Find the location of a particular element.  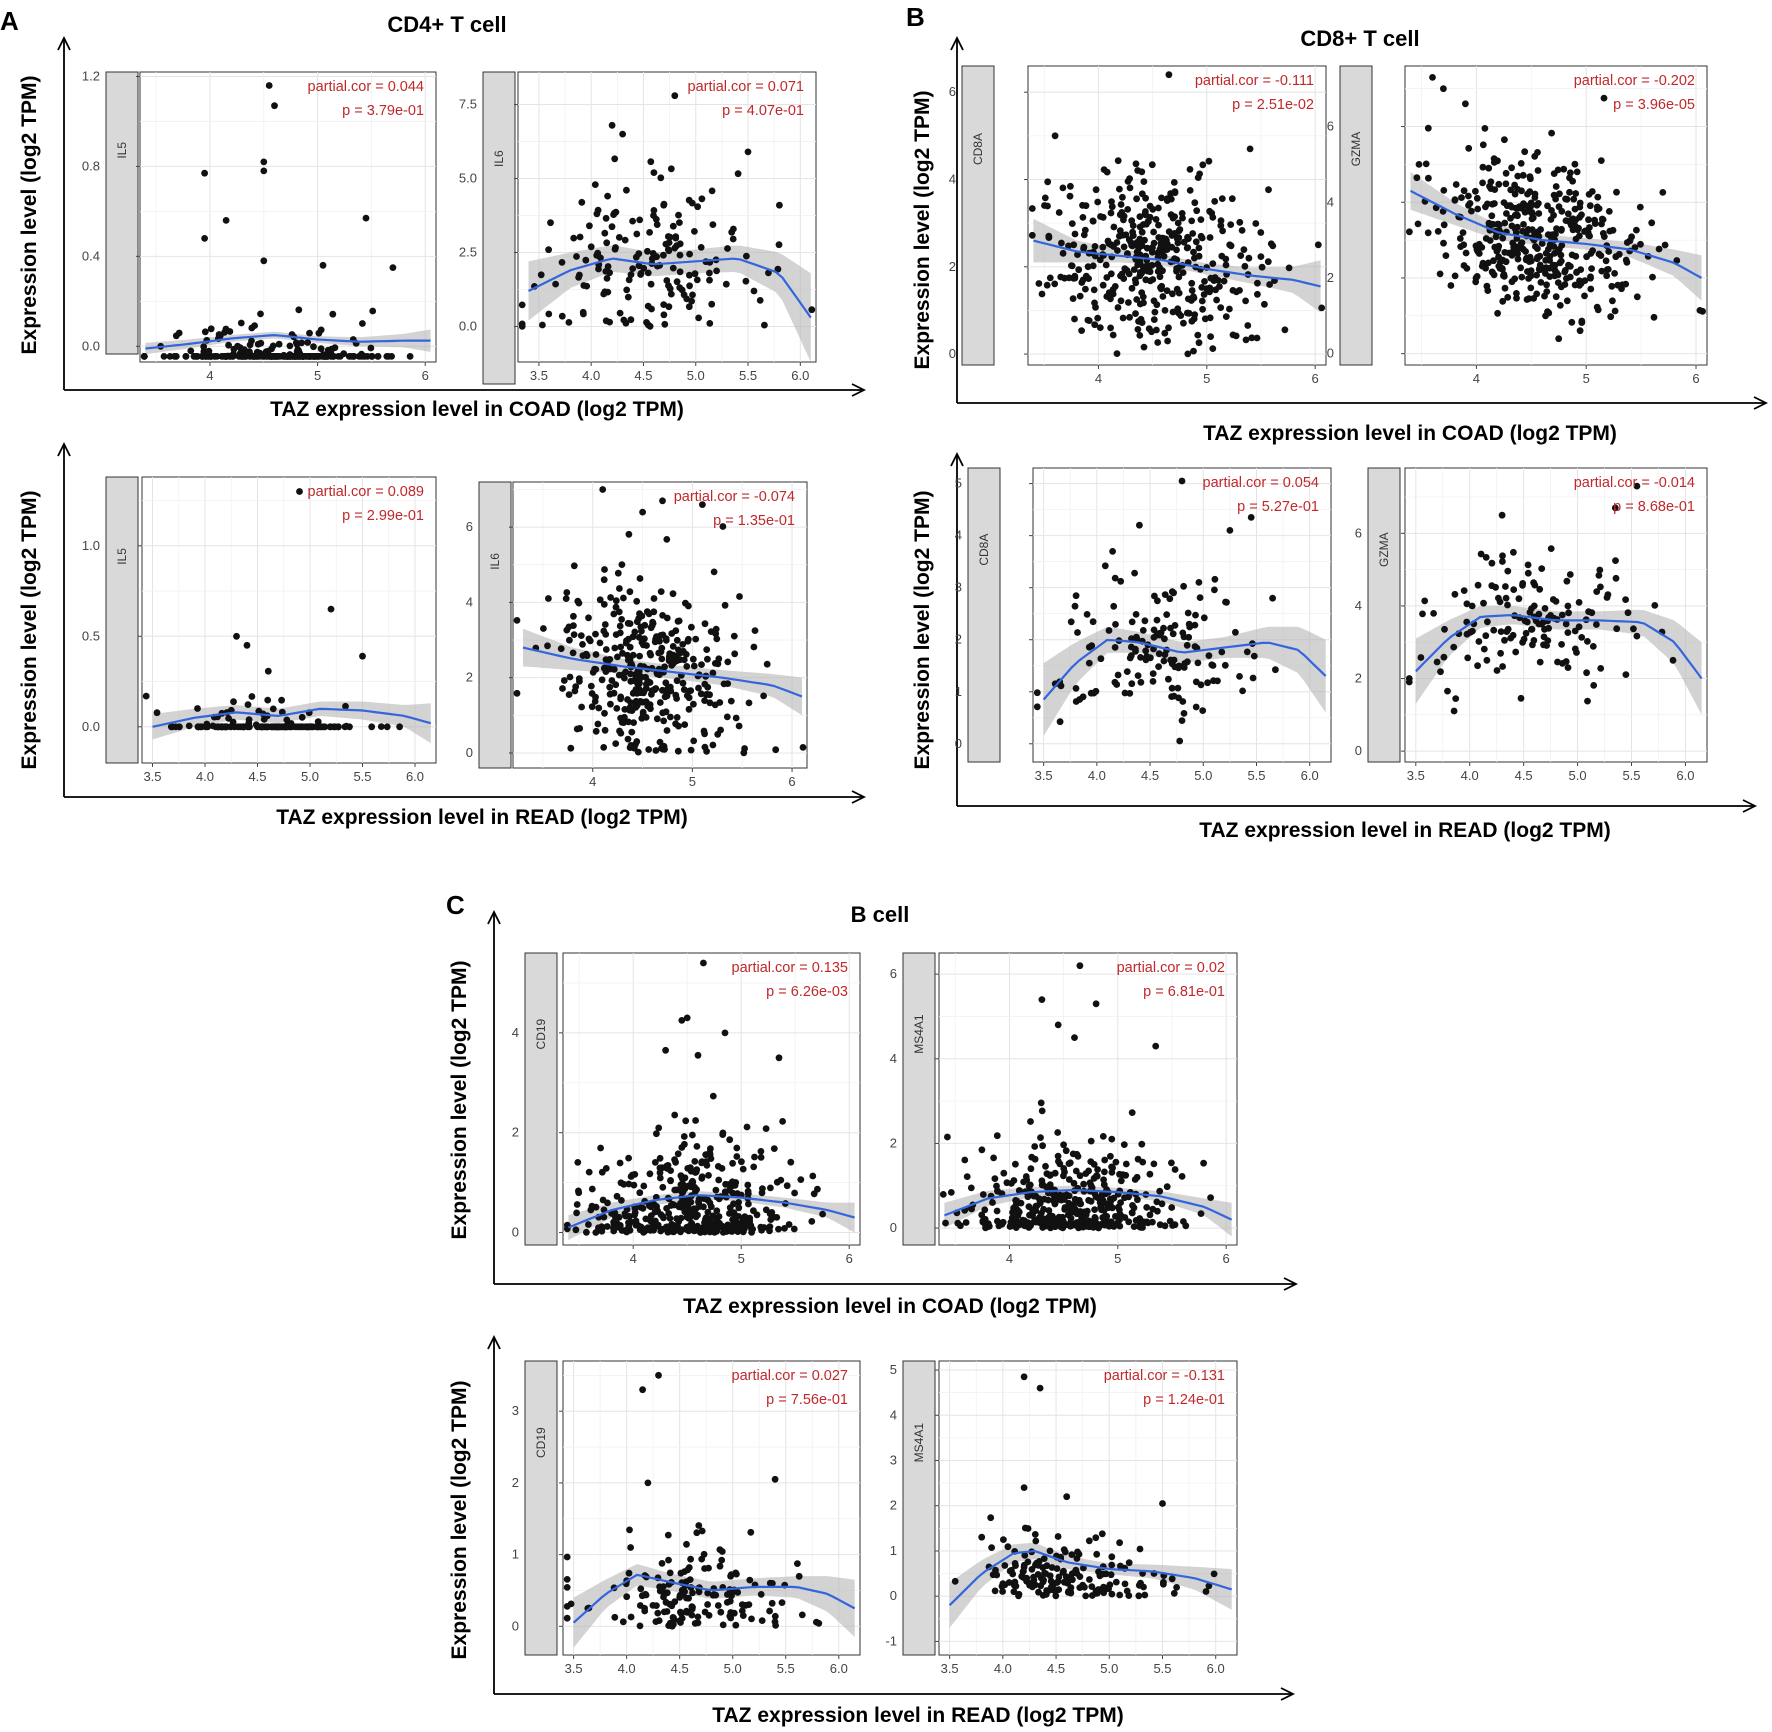

y-arrowhead is located at coordinates (64, 43).